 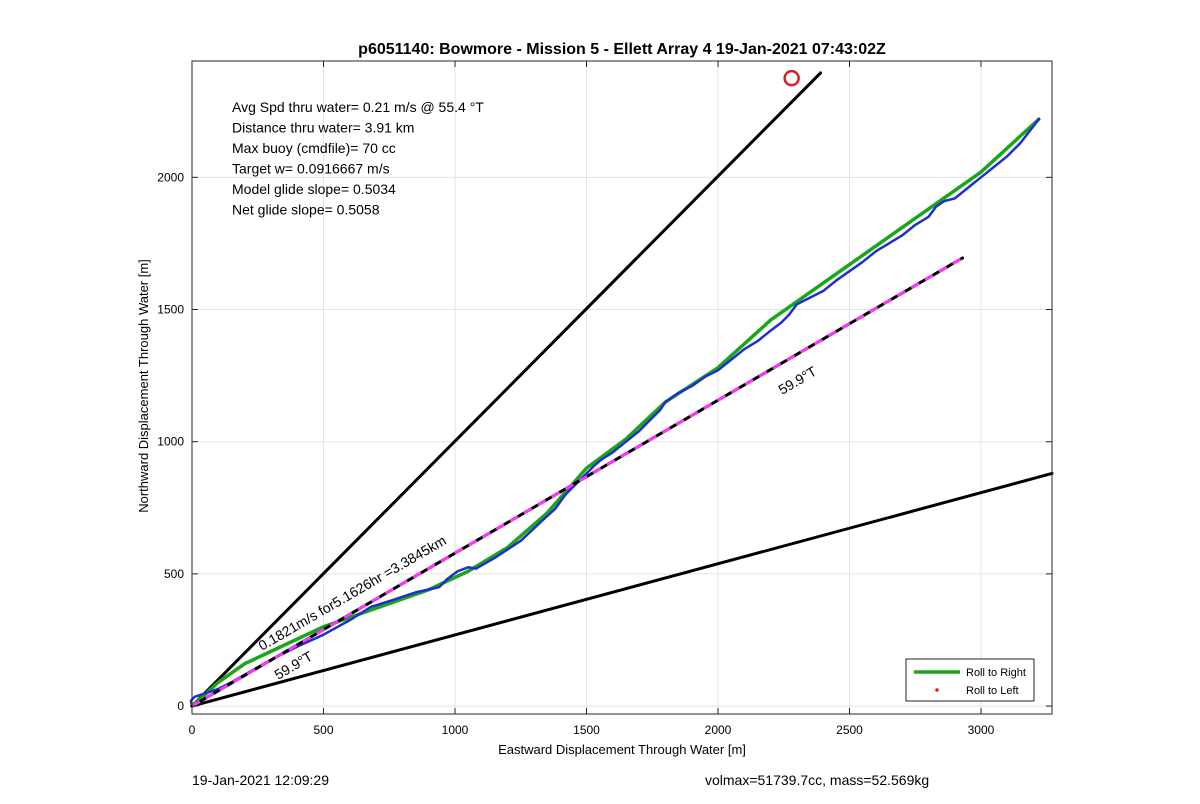 What do you see at coordinates (170, 442) in the screenshot?
I see `y-tick-label: 1000` at bounding box center [170, 442].